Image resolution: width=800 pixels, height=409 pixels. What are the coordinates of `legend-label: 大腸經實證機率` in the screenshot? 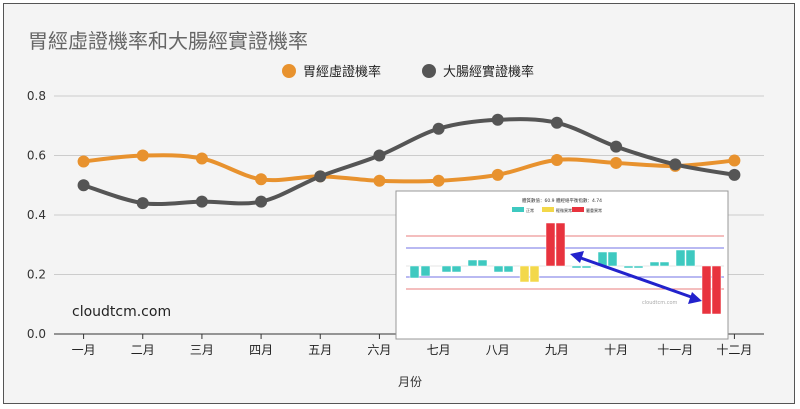 It's located at (488, 72).